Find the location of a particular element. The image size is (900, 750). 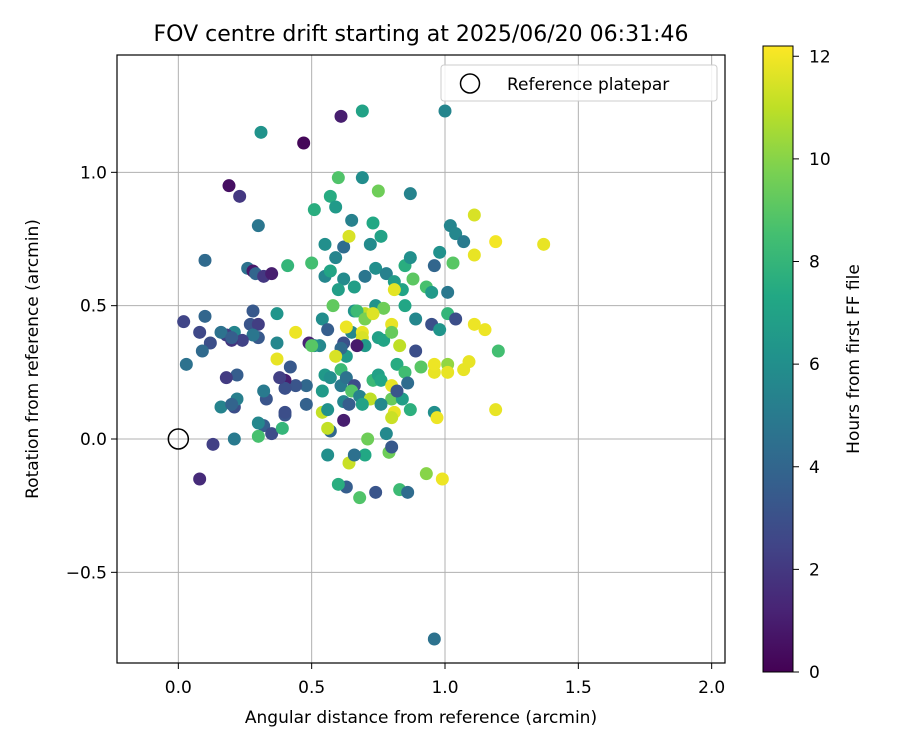

colorbar-tick-label: 4 is located at coordinates (814, 468).